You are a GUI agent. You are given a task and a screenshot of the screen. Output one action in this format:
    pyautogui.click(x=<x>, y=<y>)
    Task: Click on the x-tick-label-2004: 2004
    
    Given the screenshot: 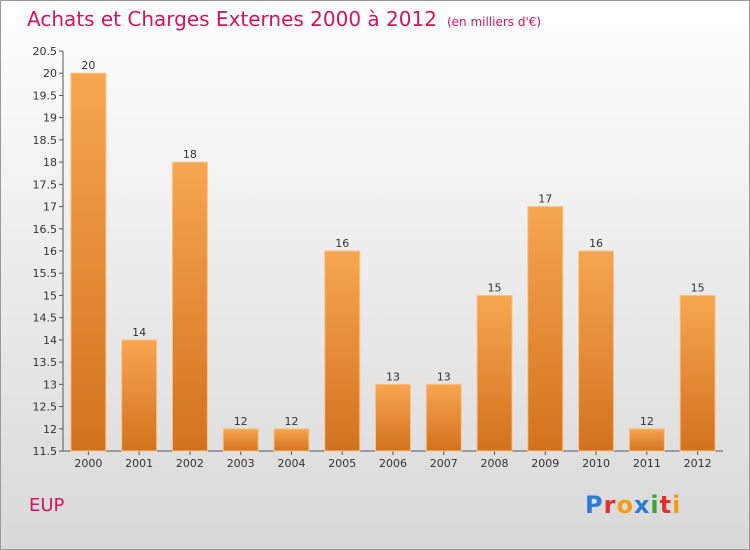 What is the action you would take?
    pyautogui.click(x=291, y=463)
    